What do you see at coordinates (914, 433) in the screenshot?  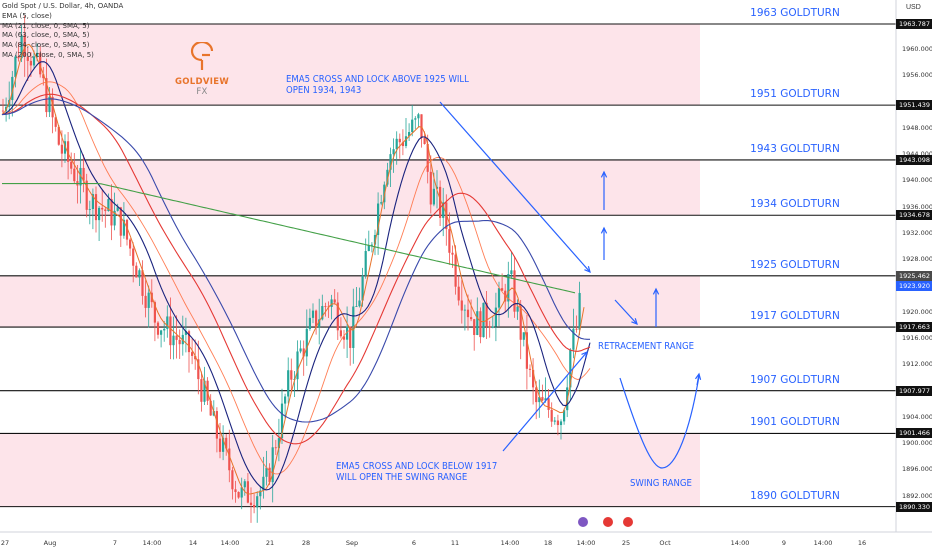 I see `level-price-label: 1901.466` at bounding box center [914, 433].